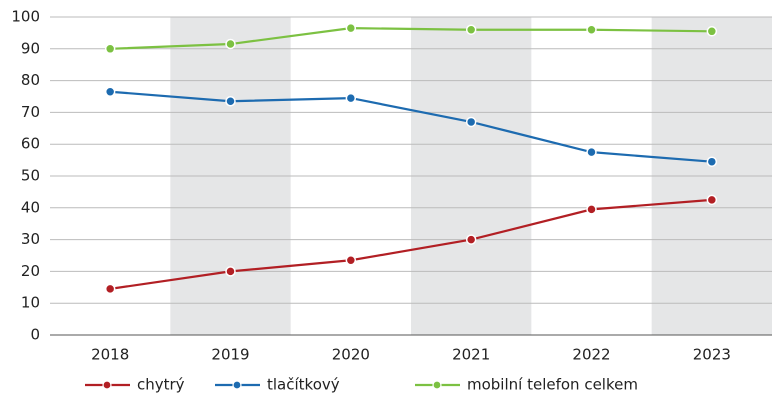 The height and width of the screenshot is (401, 774). I want to click on y-tick-label: 0, so click(35, 335).